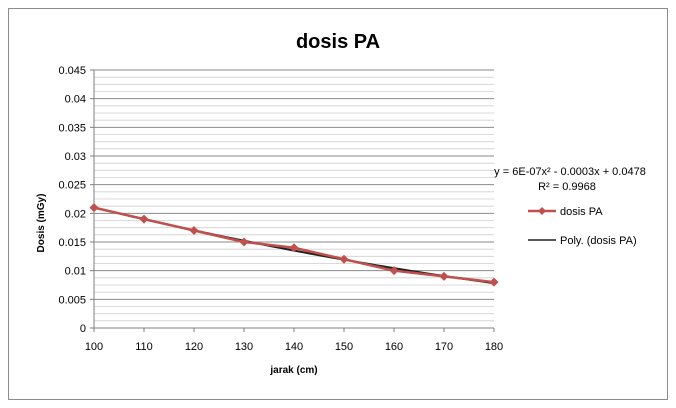 The height and width of the screenshot is (408, 676). I want to click on y-tick-label: 0.01, so click(75, 272).